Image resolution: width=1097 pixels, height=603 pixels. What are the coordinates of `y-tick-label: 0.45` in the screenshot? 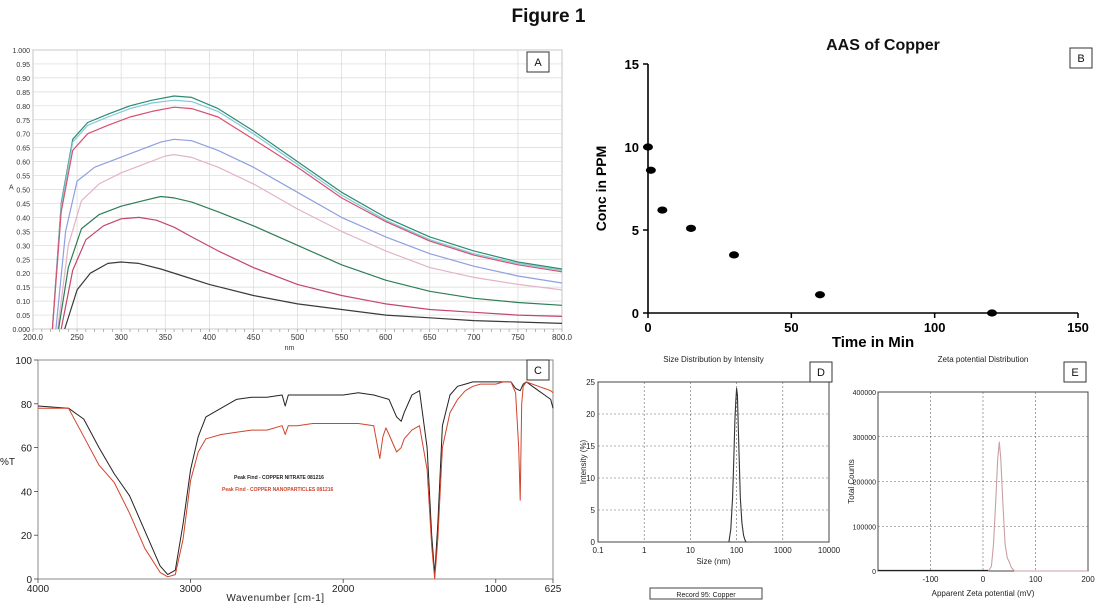 It's located at (23, 204).